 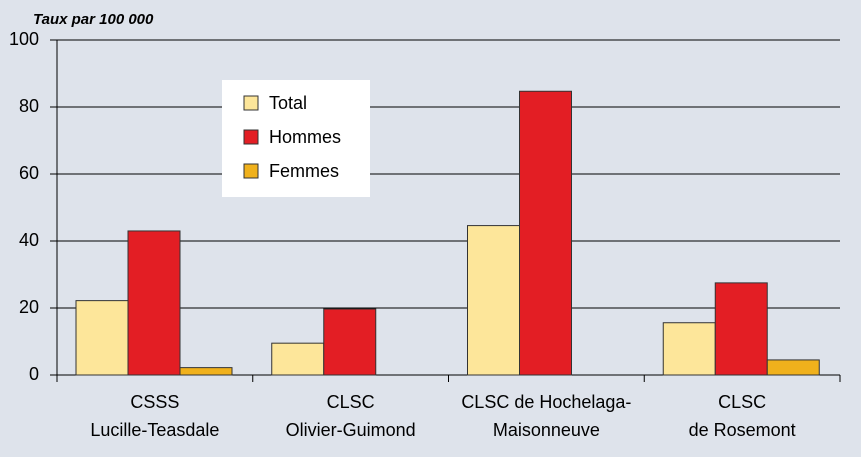 What do you see at coordinates (546, 430) in the screenshot?
I see `x-tick-label: Maisonneuve` at bounding box center [546, 430].